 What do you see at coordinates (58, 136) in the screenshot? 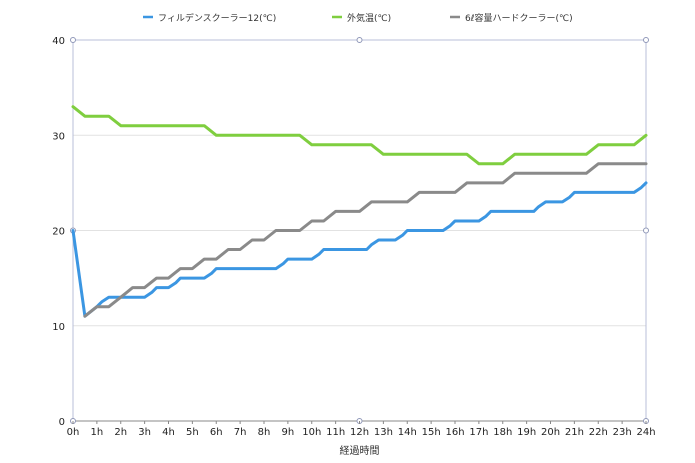
I see `y-tick-label-30: 30` at bounding box center [58, 136].